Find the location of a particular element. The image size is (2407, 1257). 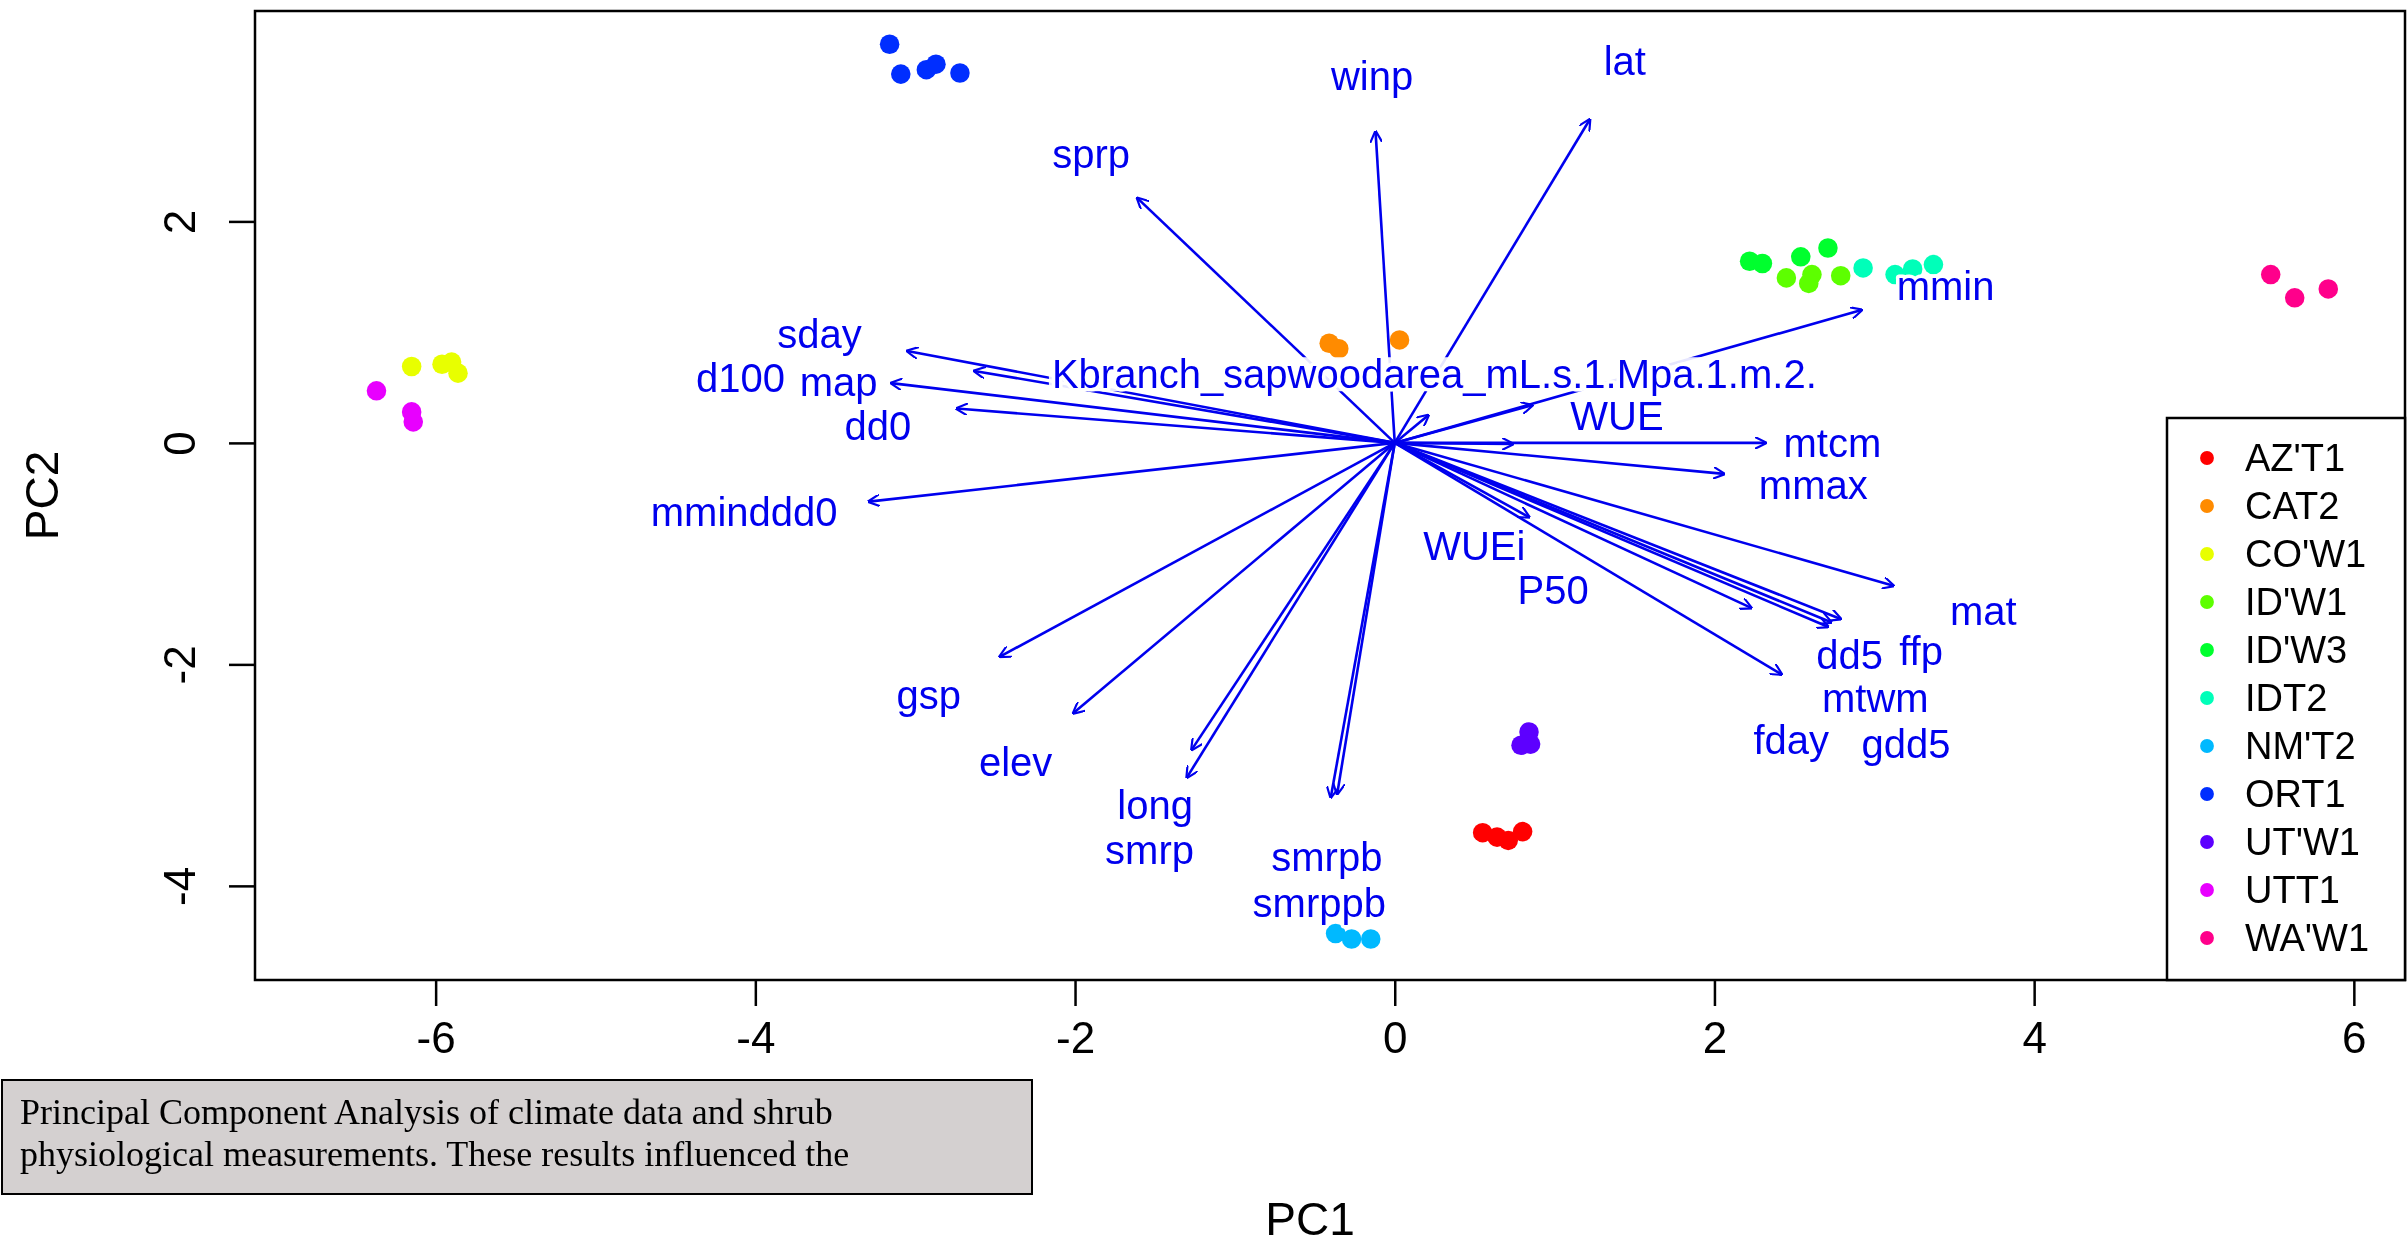

legend-label: ID'W3 is located at coordinates (2296, 650).